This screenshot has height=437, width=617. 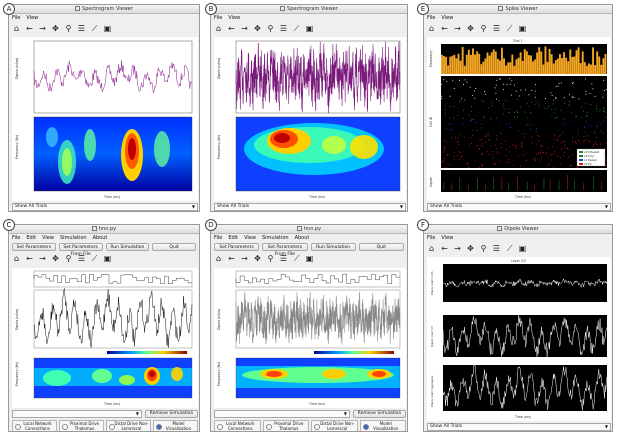 I want to click on l23-dipole-trace, so click(x=525, y=283).